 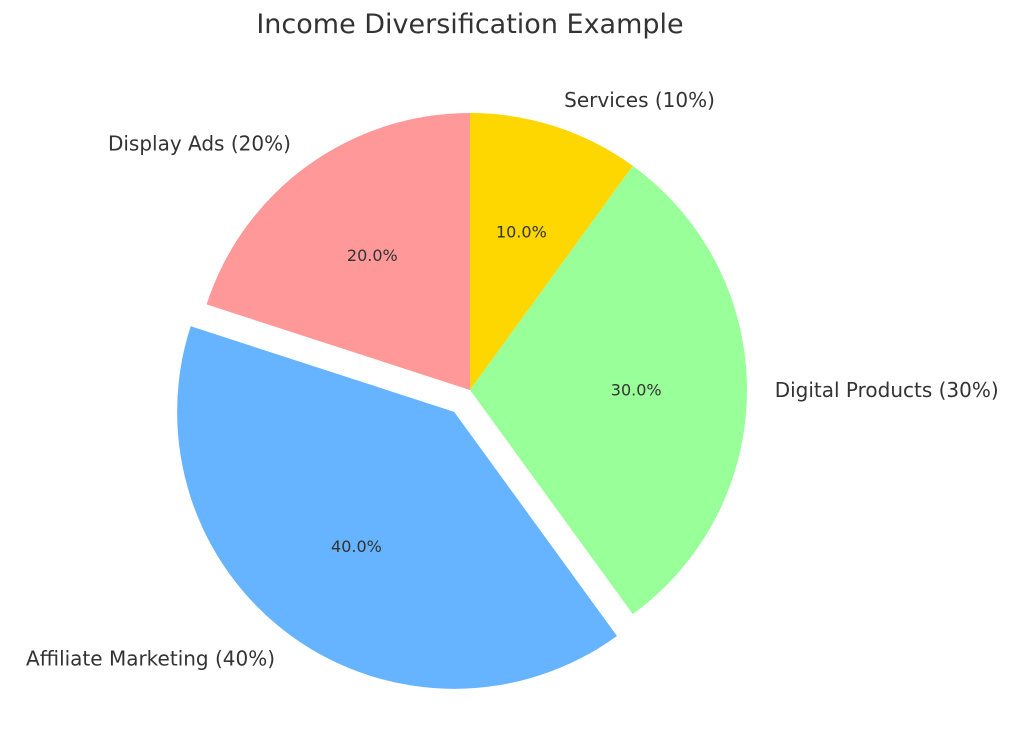 I want to click on slice-category-label: Digital Products (30%), so click(x=887, y=390).